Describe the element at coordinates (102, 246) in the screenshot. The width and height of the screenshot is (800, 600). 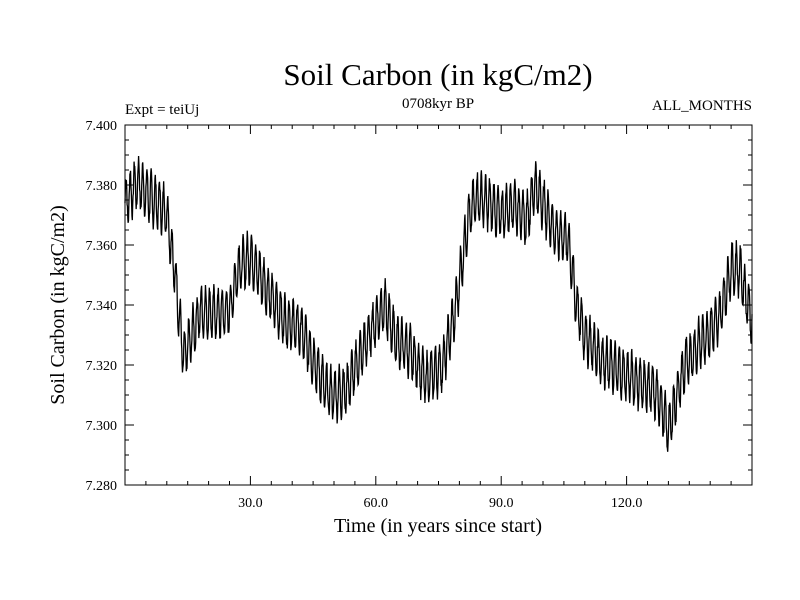
I see `y-tick-label: 7.360` at that location.